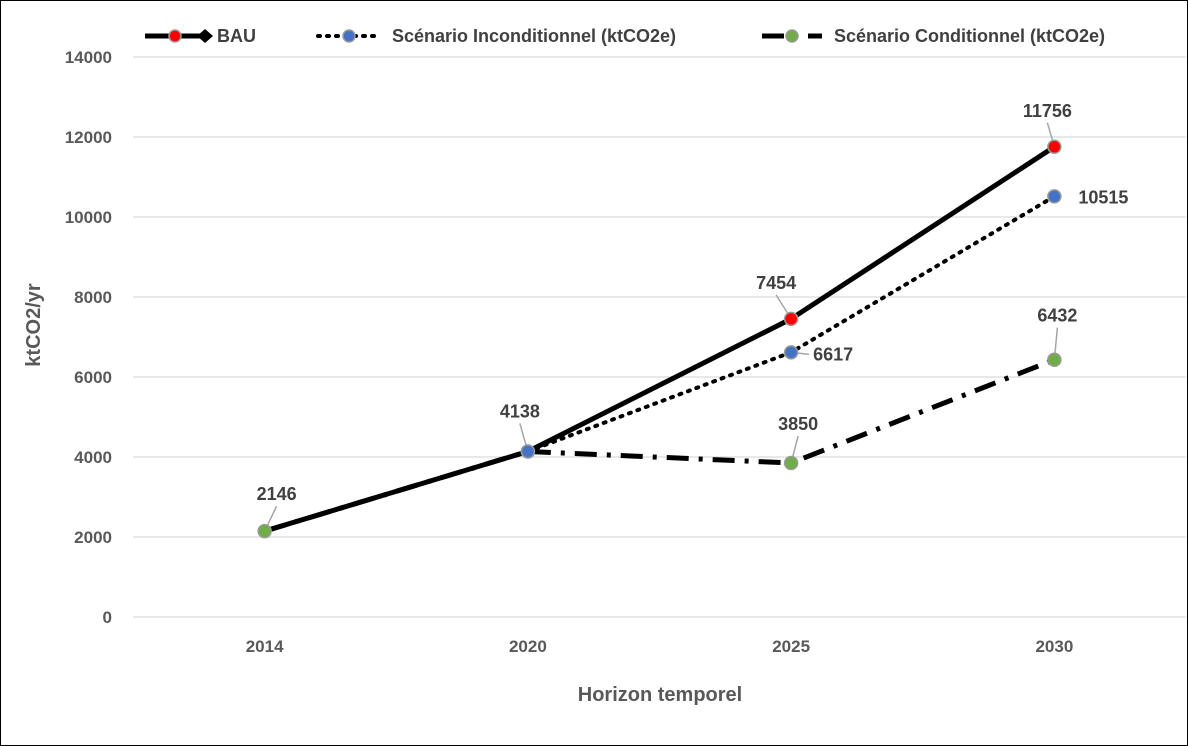 The image size is (1188, 746). I want to click on y-tick-label: 0, so click(107, 617).